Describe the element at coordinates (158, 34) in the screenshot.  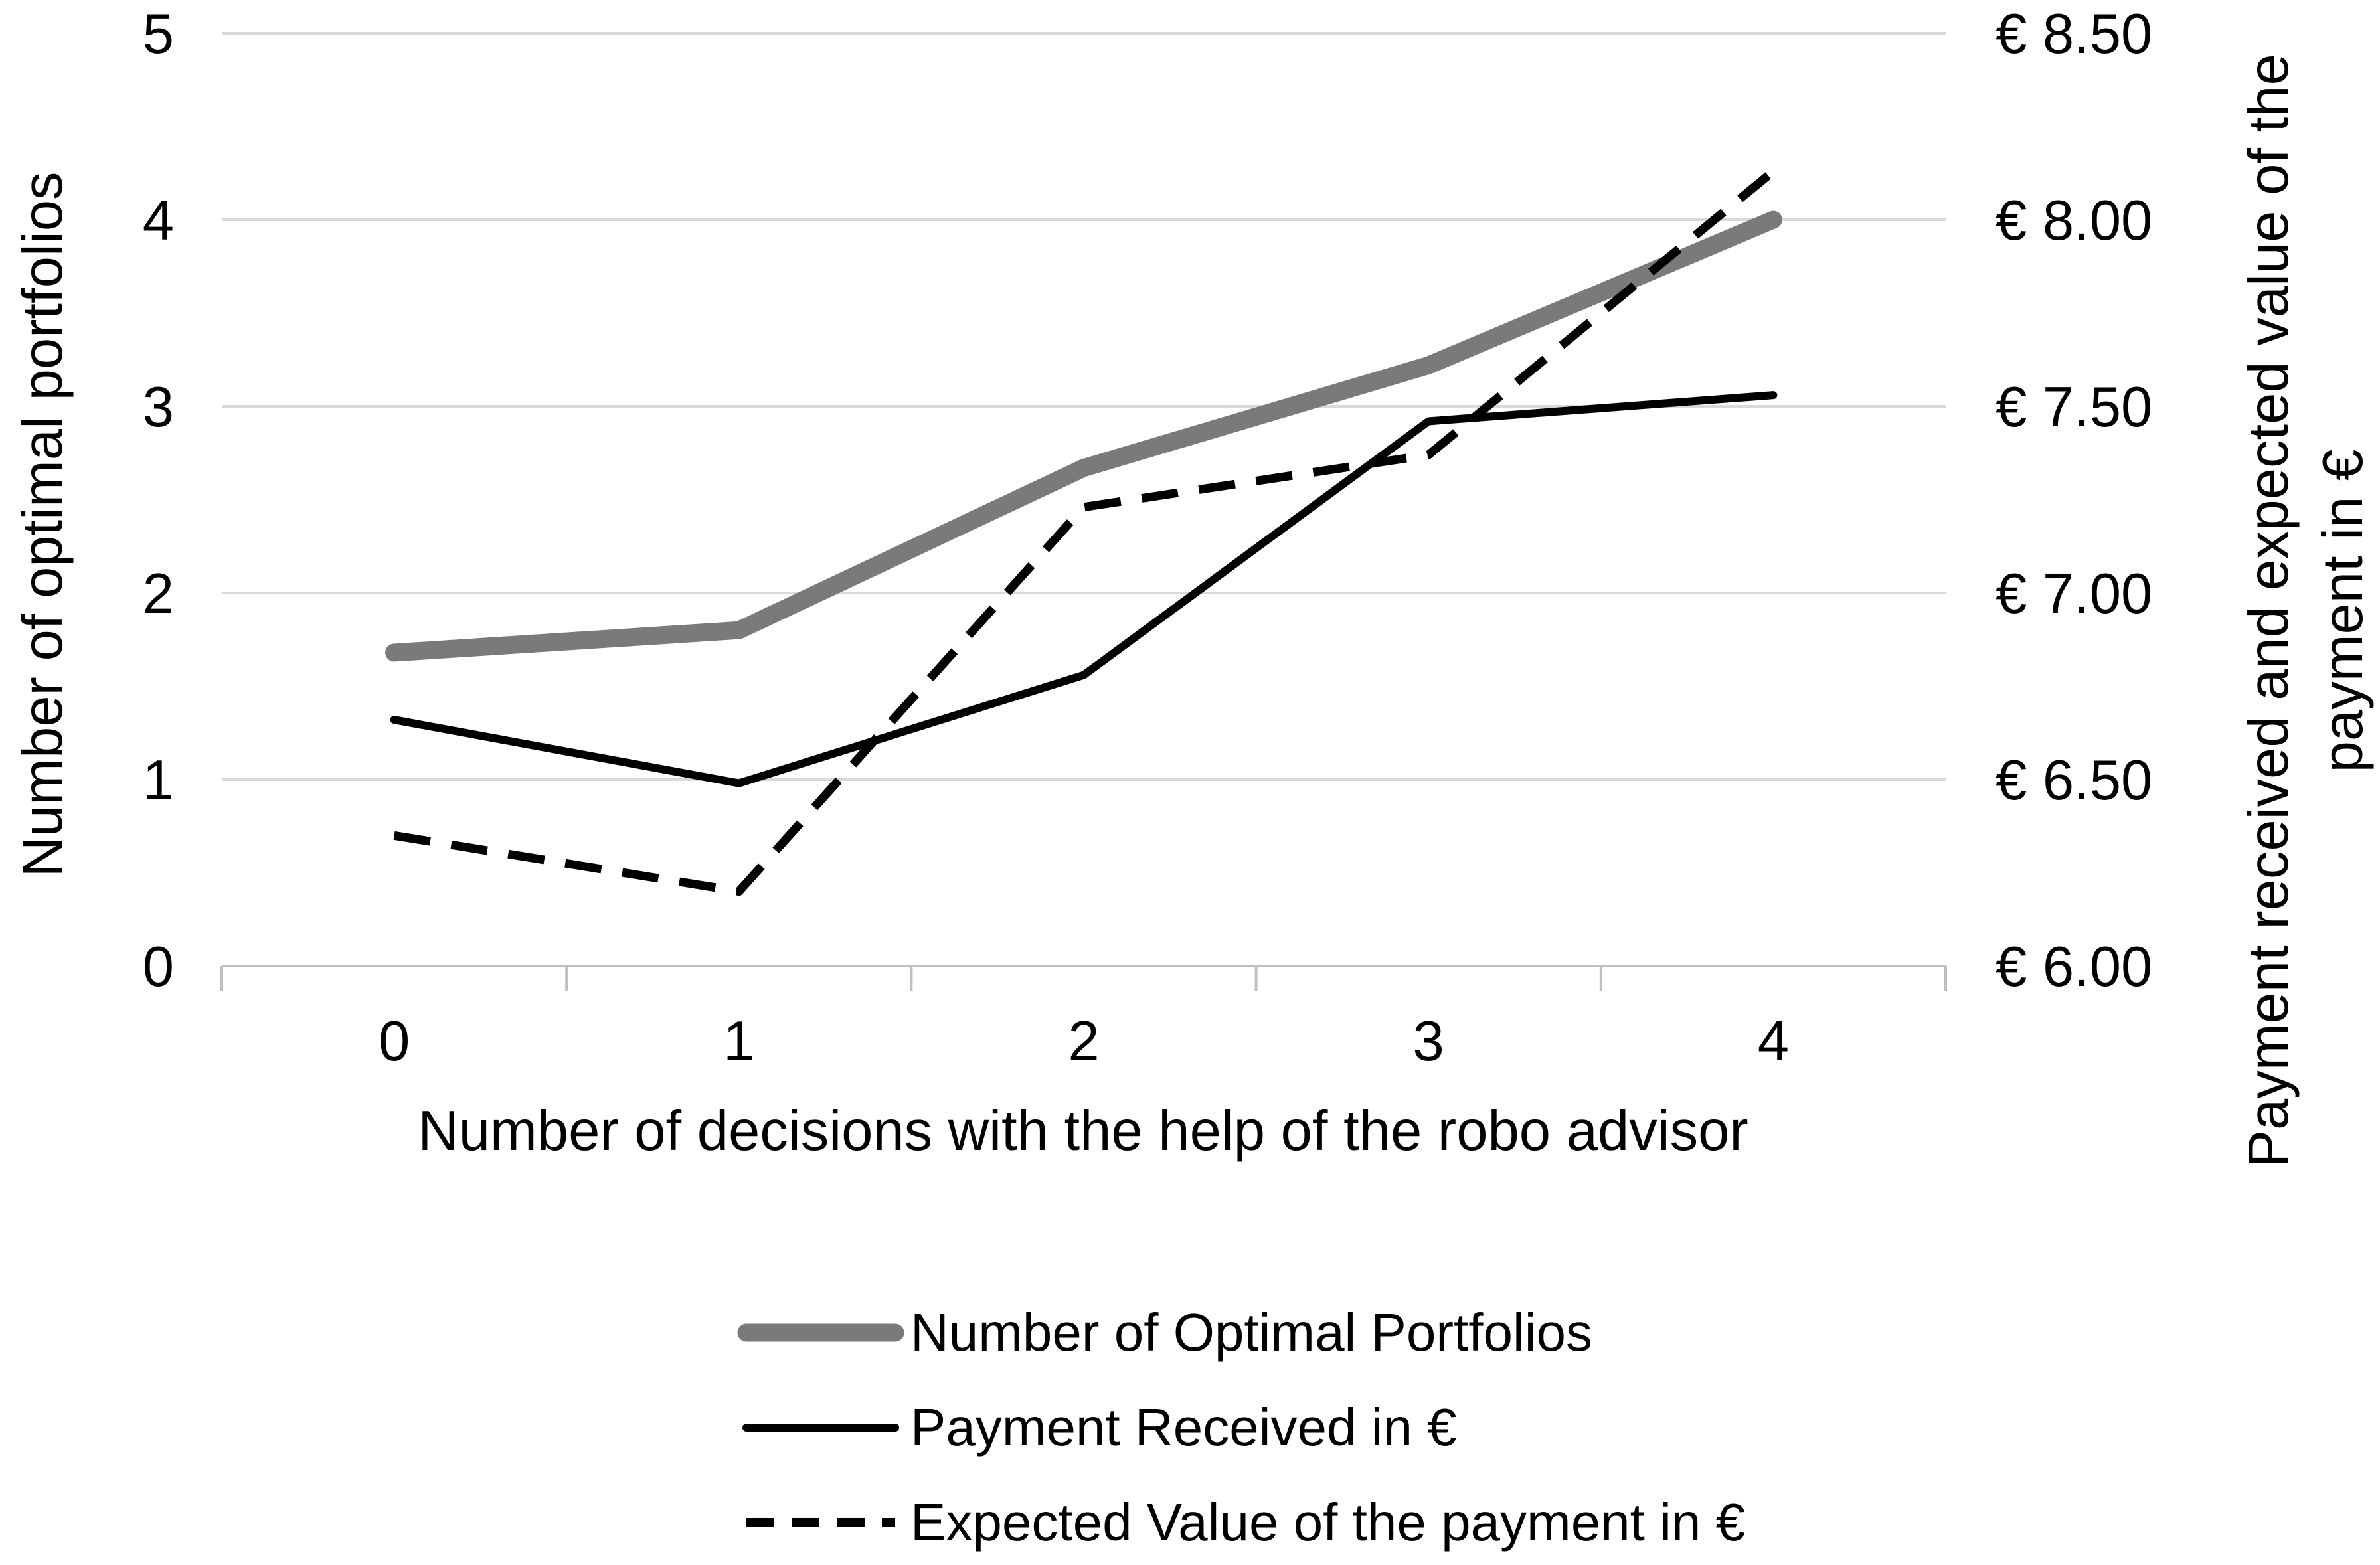
I see `y-left-tick-label: 5` at that location.